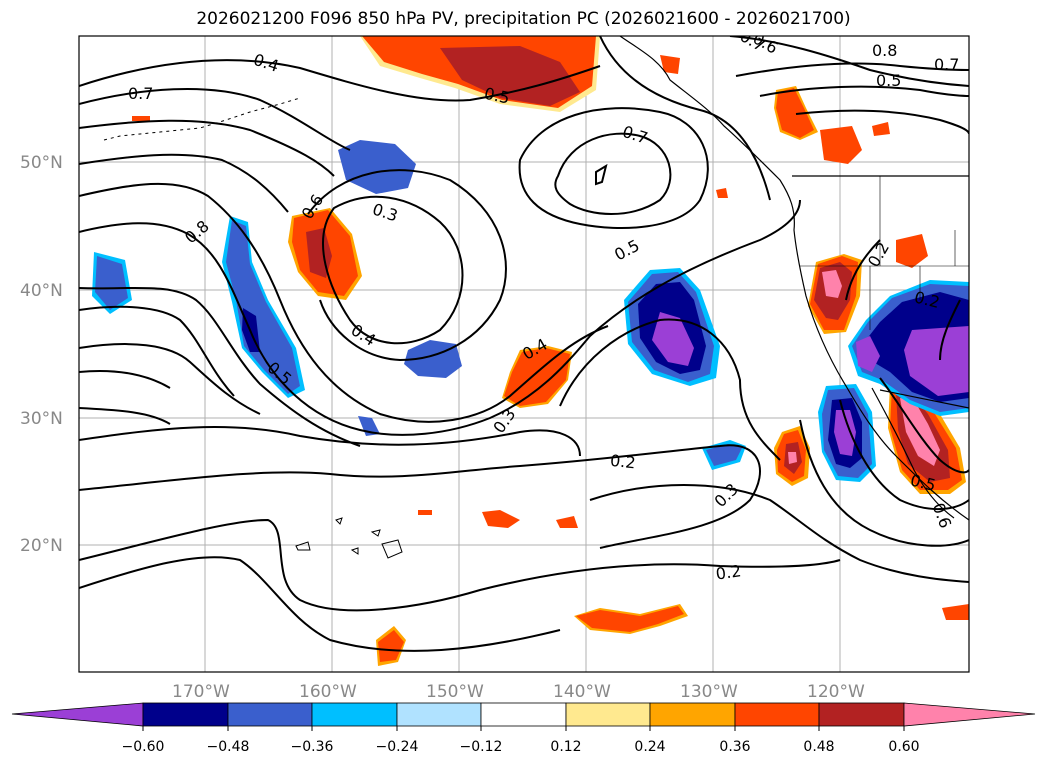  What do you see at coordinates (518, 692) in the screenshot?
I see `longitude-labels: 170°W 160°W 150°W 140°W 130°W 120°W` at bounding box center [518, 692].